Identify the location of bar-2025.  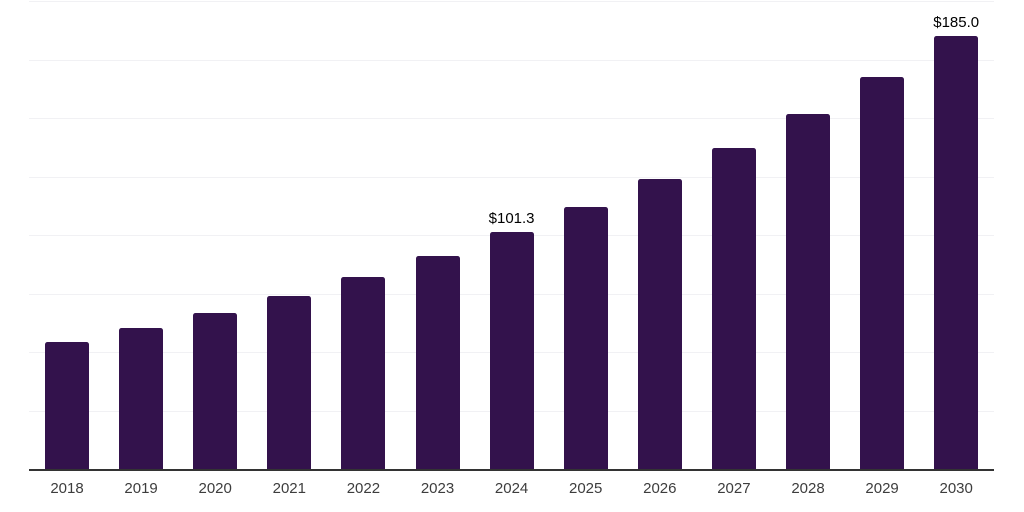
(585, 337).